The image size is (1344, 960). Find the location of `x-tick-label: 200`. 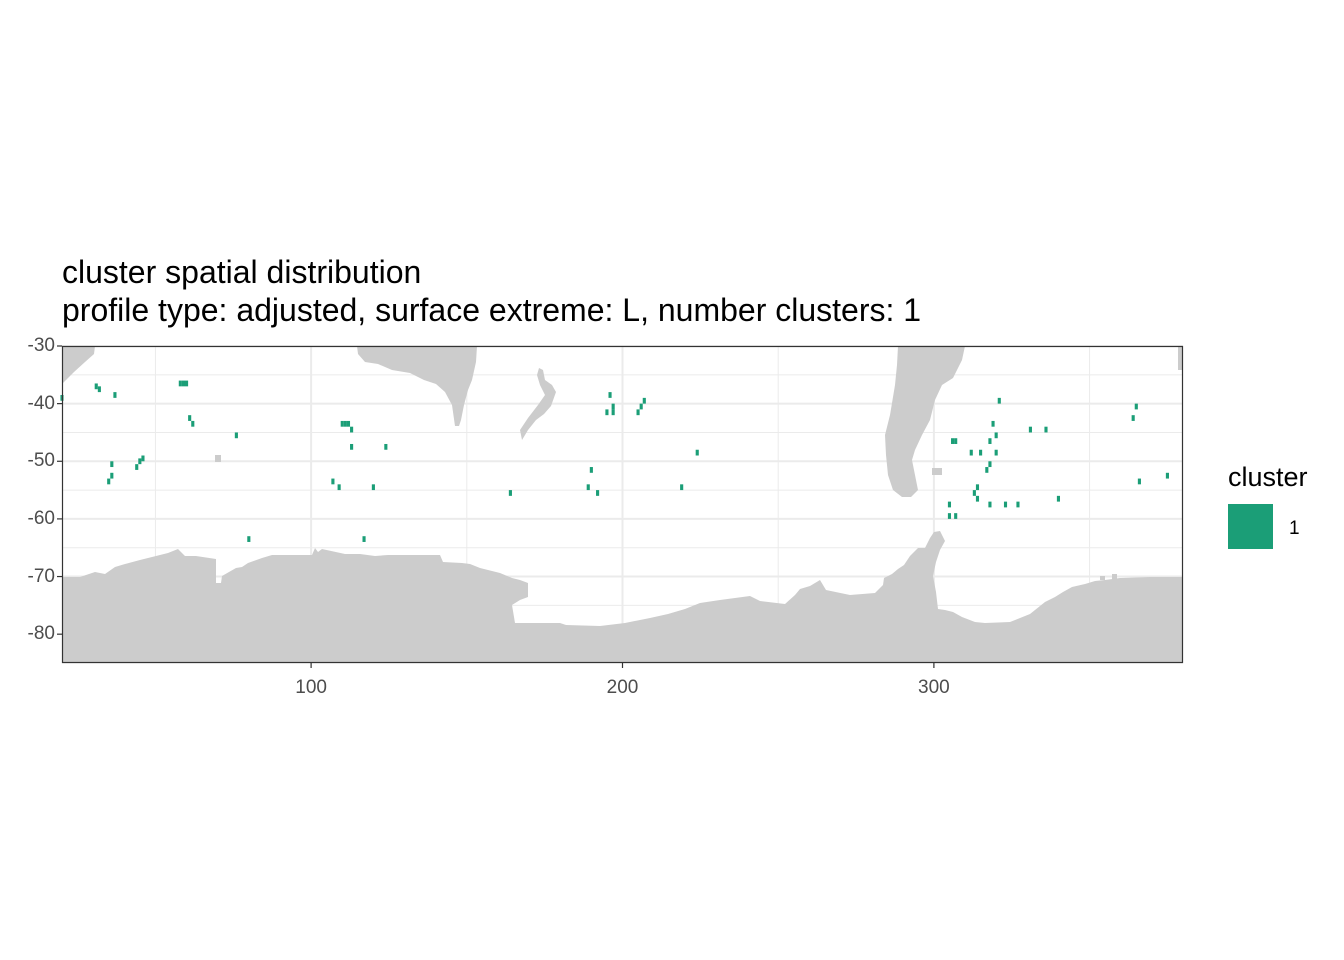

x-tick-label: 200 is located at coordinates (622, 687).